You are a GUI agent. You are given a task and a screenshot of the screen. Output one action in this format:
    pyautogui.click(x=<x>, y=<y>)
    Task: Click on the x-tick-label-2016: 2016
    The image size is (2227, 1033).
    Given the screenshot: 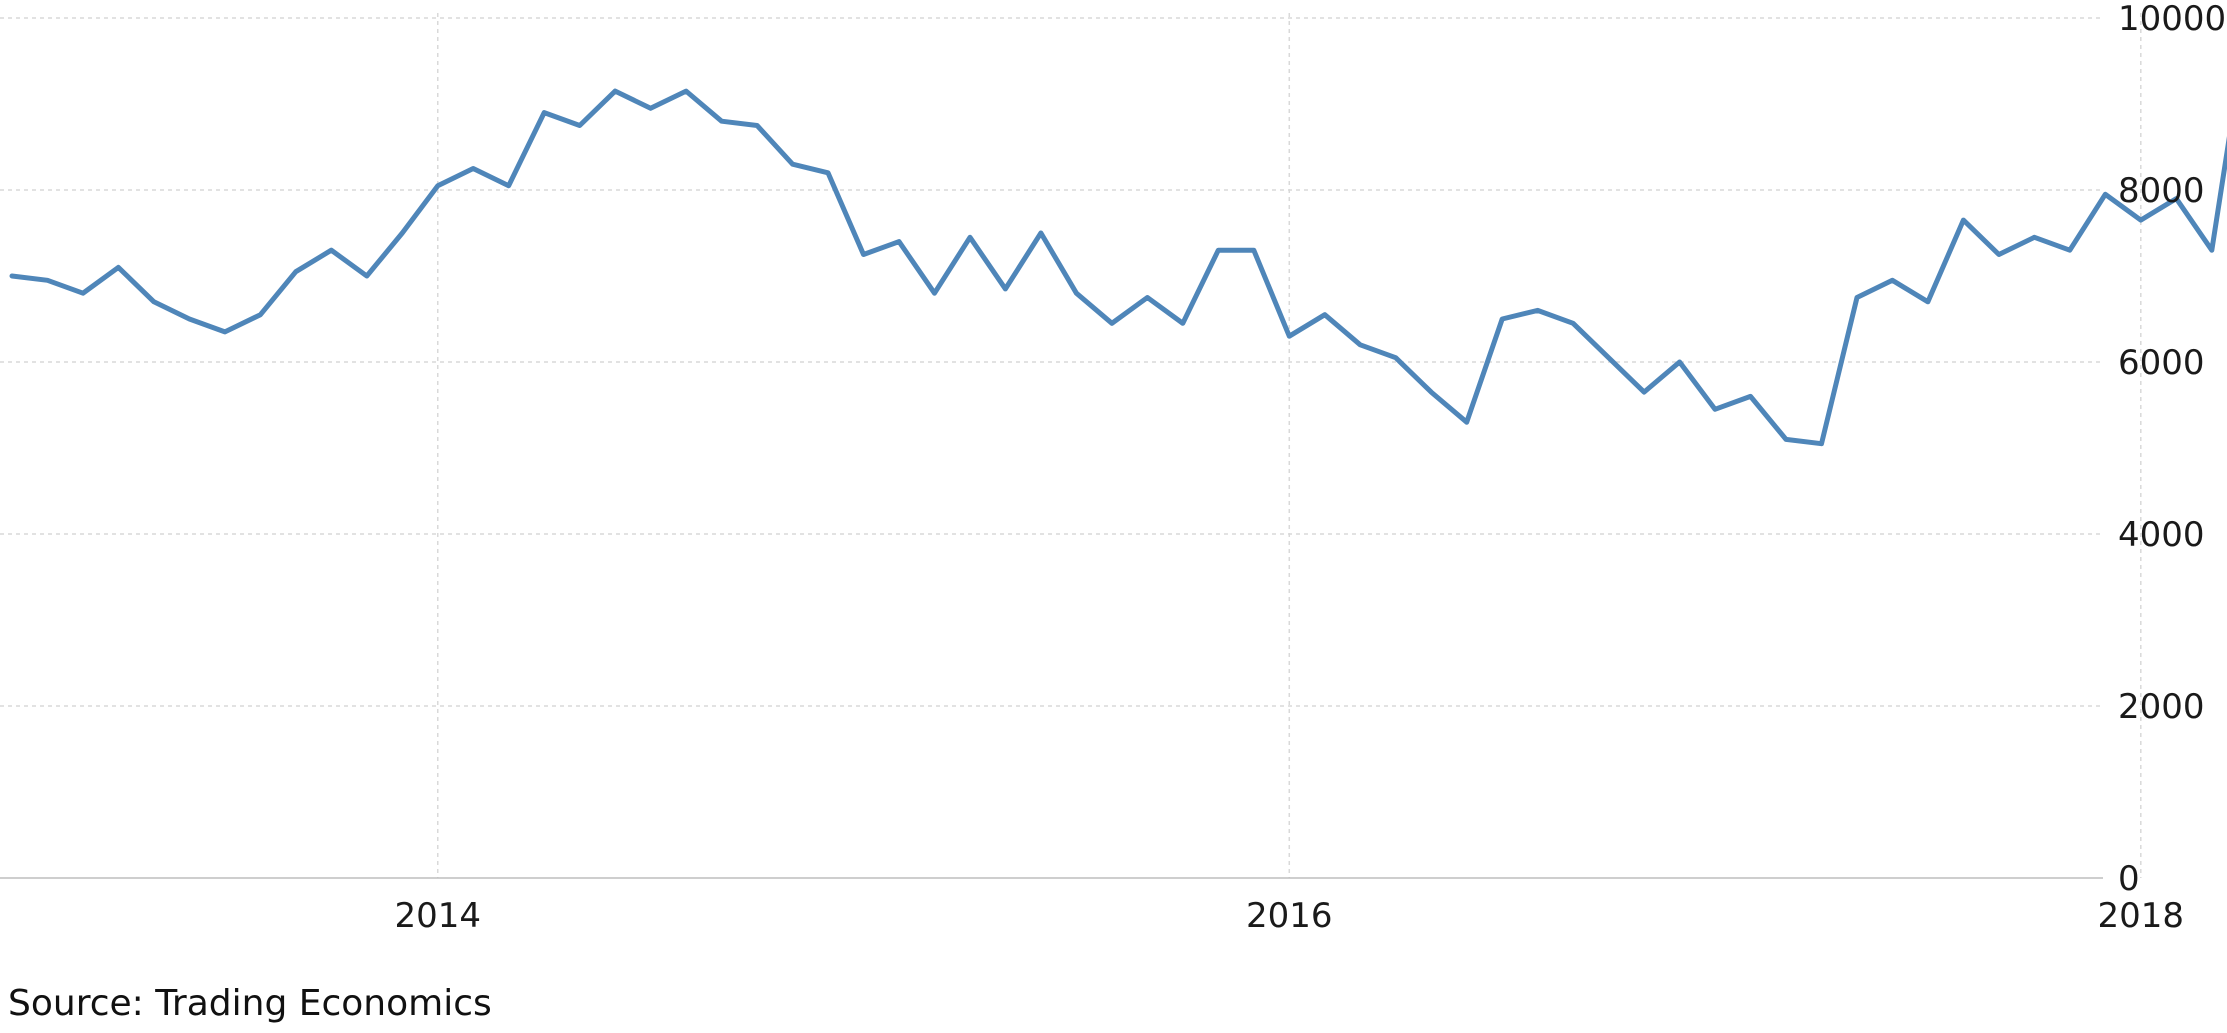 What is the action you would take?
    pyautogui.click(x=1289, y=916)
    